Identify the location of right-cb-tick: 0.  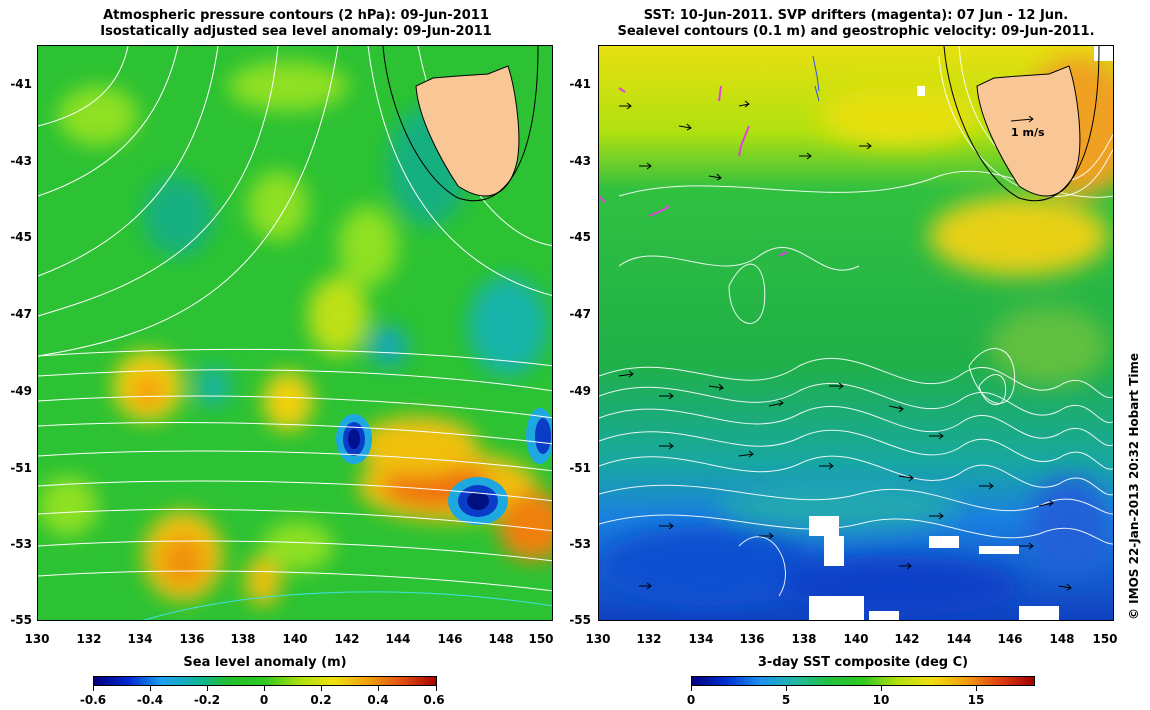
(691, 700).